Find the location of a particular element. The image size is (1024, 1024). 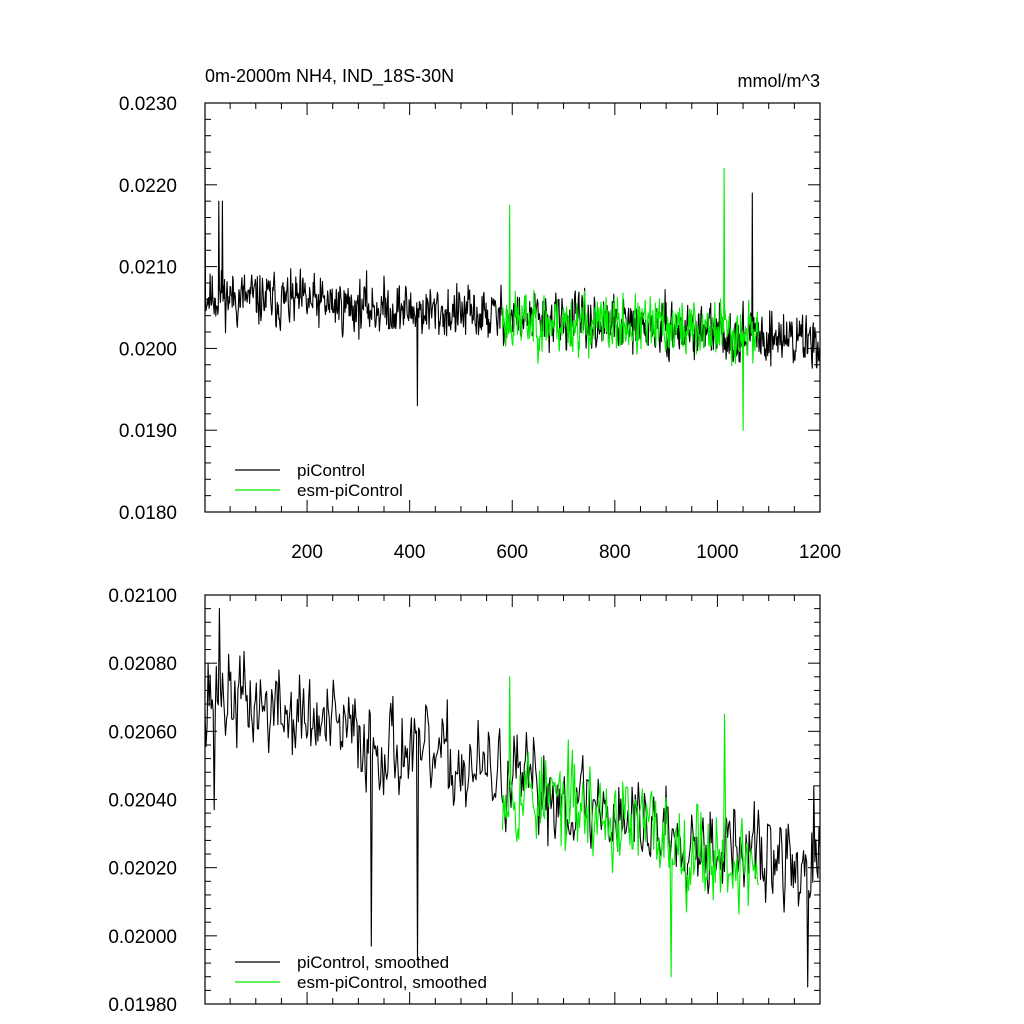

x-tick-label: 1200 is located at coordinates (820, 552).